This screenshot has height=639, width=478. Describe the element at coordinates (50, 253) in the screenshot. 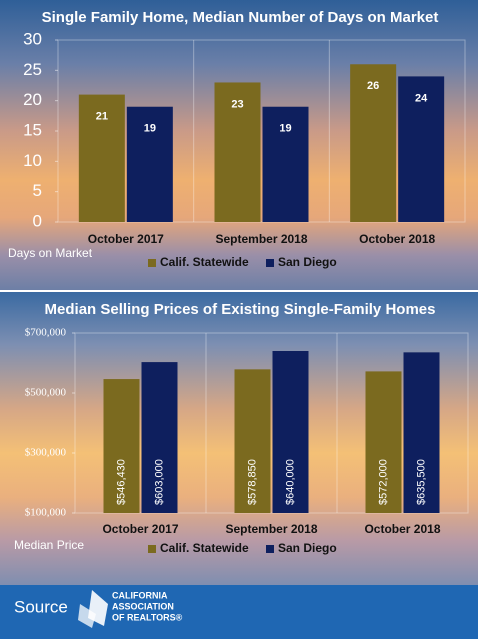

I see `axis-title: Days on Market` at that location.